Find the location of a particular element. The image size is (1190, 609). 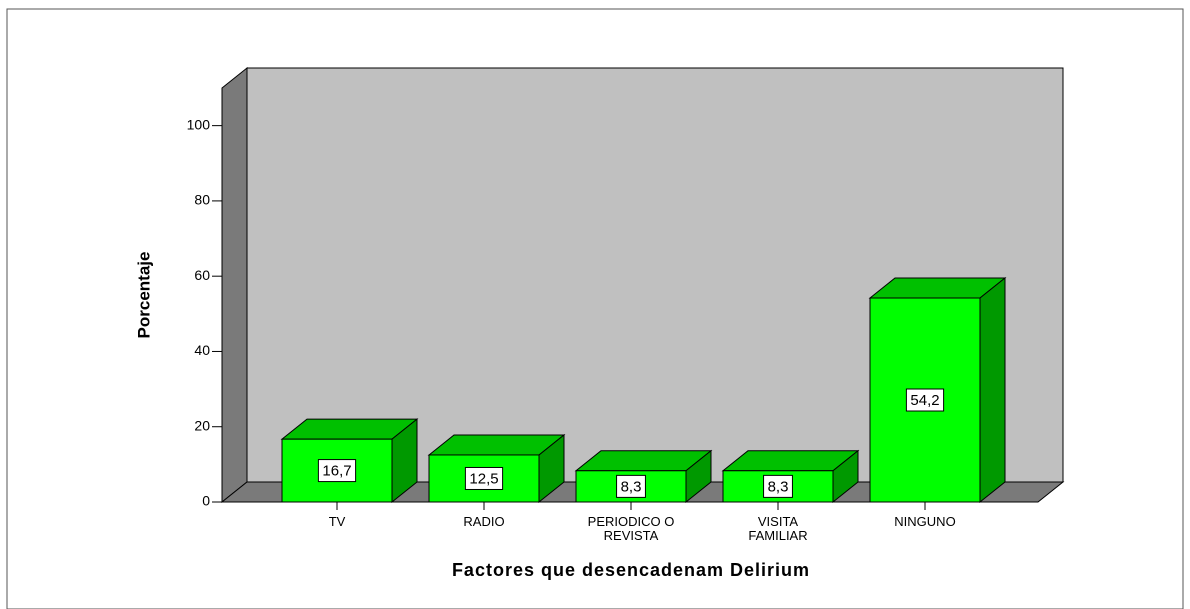

bar-side is located at coordinates (992, 390).